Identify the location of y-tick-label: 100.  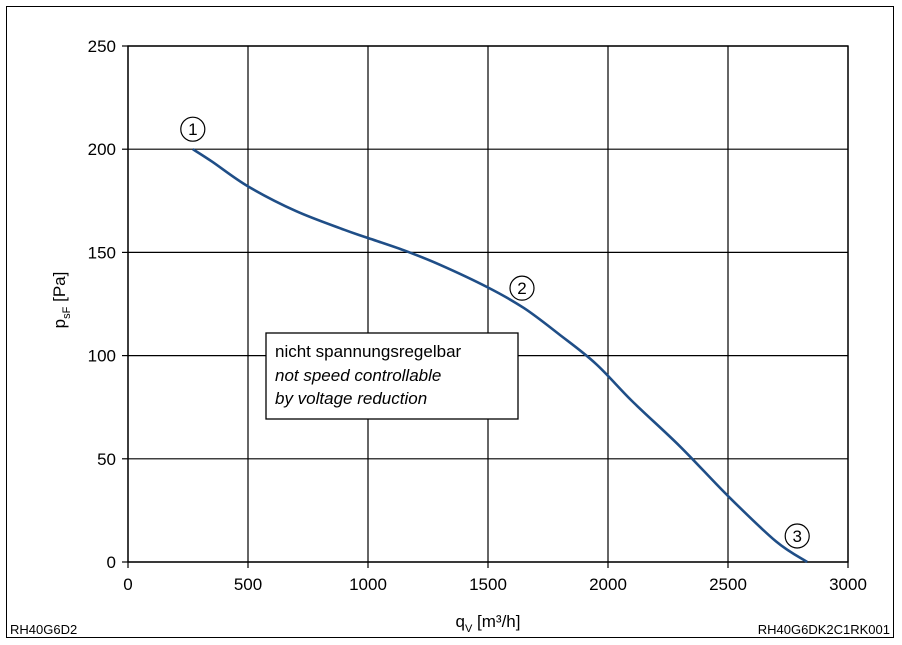
(102, 356).